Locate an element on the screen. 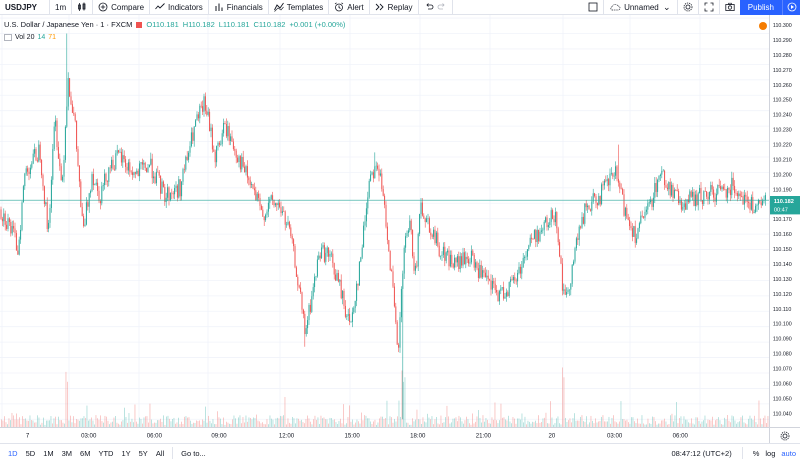 Image resolution: width=800 pixels, height=462 pixels. alert-button: Alert is located at coordinates (349, 7).